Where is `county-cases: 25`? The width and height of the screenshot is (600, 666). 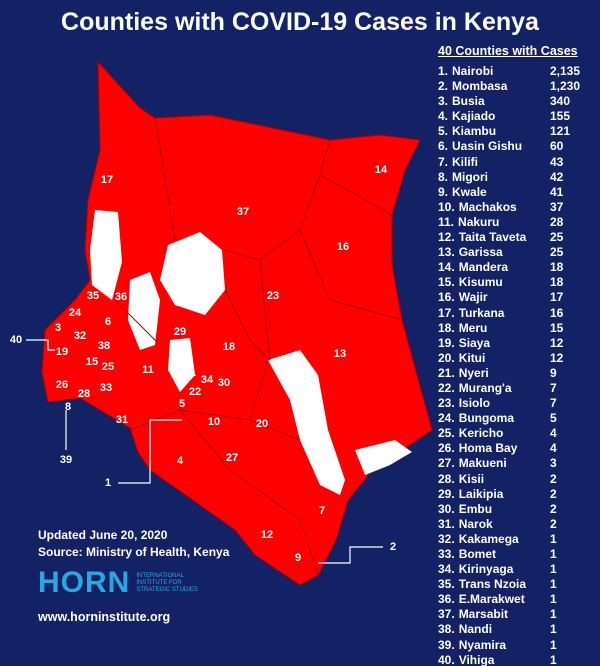 county-cases: 25 is located at coordinates (557, 237).